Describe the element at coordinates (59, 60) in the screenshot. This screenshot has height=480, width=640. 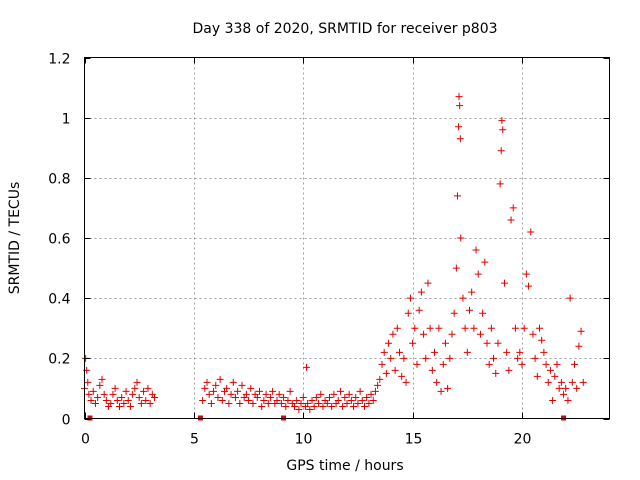
I see `y-tick-label: 1.2` at that location.